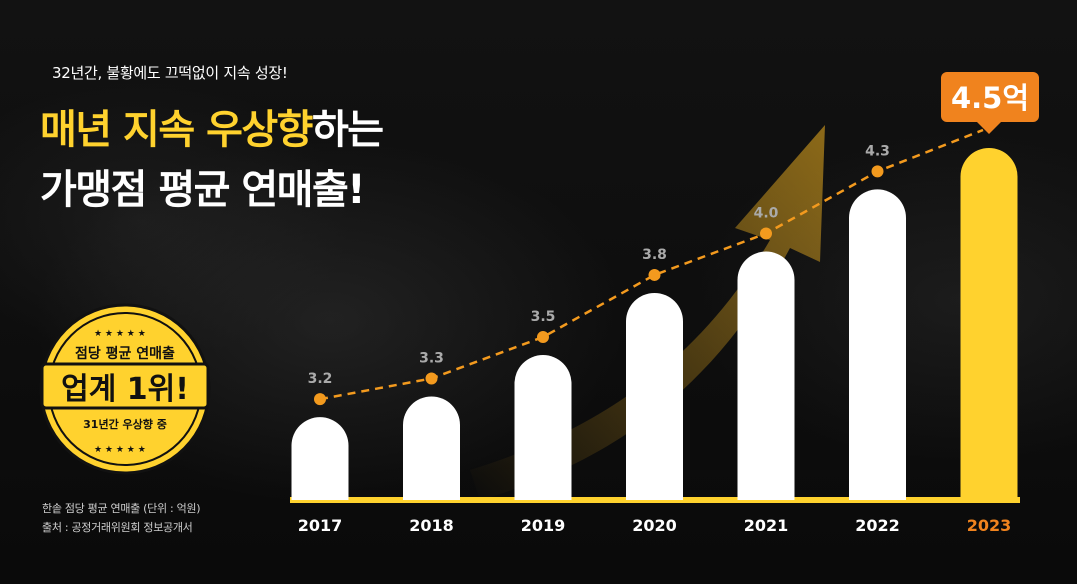  What do you see at coordinates (431, 358) in the screenshot?
I see `value-label-2018: 3.3` at bounding box center [431, 358].